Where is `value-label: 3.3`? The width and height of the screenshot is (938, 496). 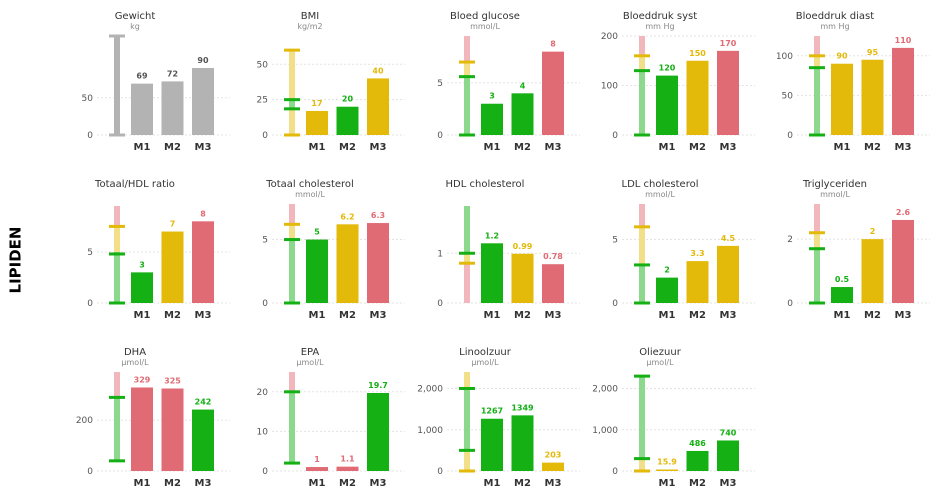
value-label: 3.3 is located at coordinates (697, 253).